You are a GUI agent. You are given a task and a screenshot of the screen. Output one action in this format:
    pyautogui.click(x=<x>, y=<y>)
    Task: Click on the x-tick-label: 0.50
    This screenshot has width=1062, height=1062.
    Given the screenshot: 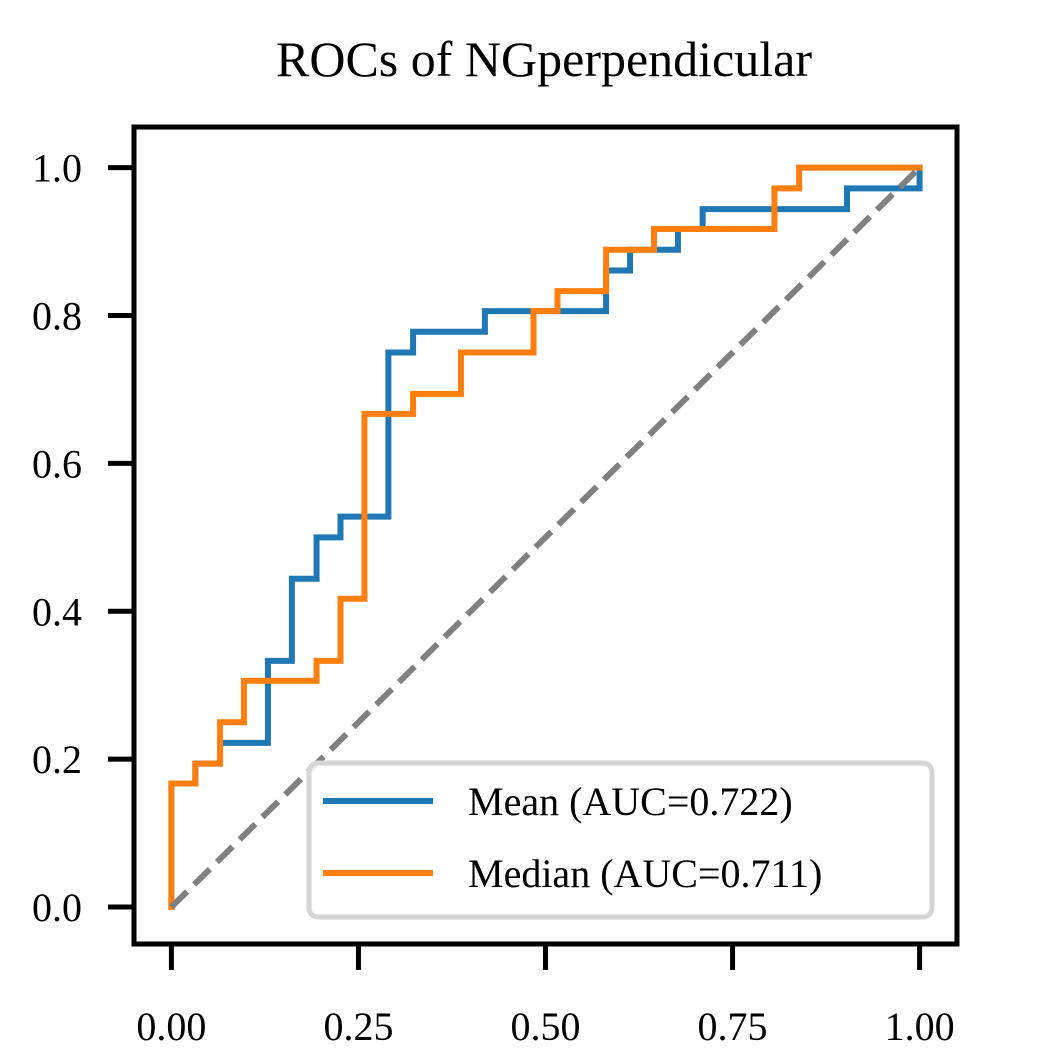 What is the action you would take?
    pyautogui.click(x=546, y=1026)
    